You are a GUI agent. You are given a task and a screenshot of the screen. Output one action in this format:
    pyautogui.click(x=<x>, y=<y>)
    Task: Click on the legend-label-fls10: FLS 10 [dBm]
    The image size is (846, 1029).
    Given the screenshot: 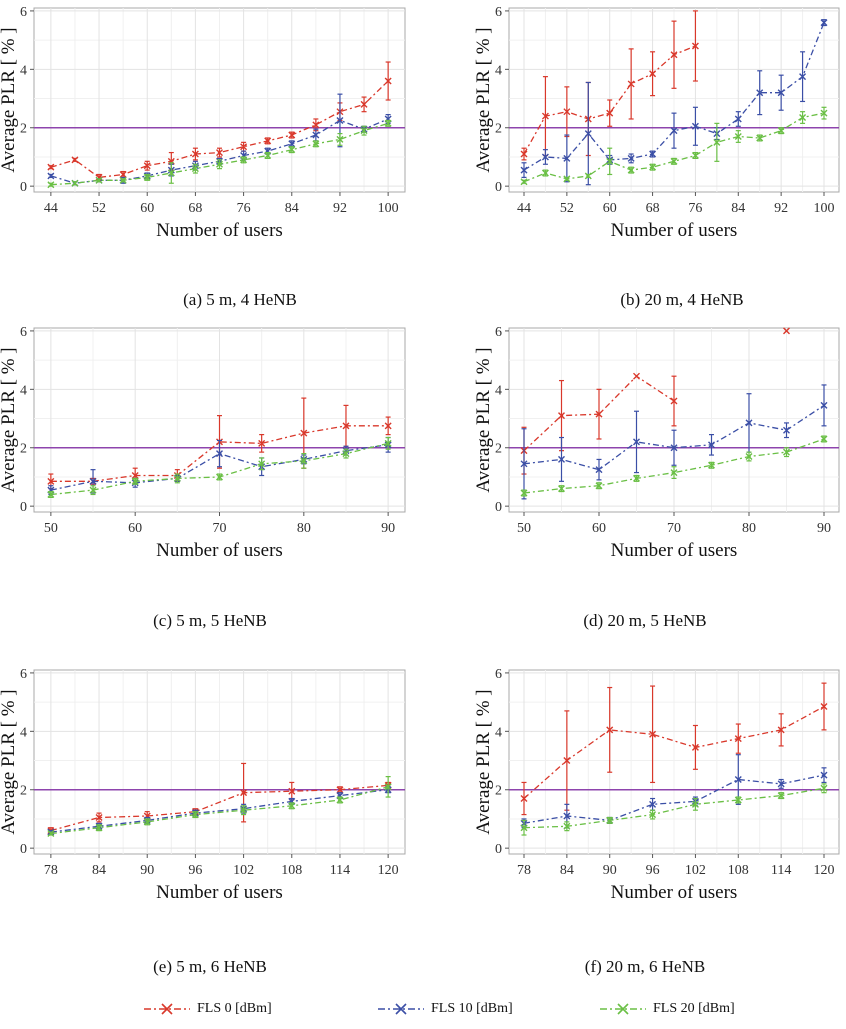 What is the action you would take?
    pyautogui.click(x=472, y=1008)
    